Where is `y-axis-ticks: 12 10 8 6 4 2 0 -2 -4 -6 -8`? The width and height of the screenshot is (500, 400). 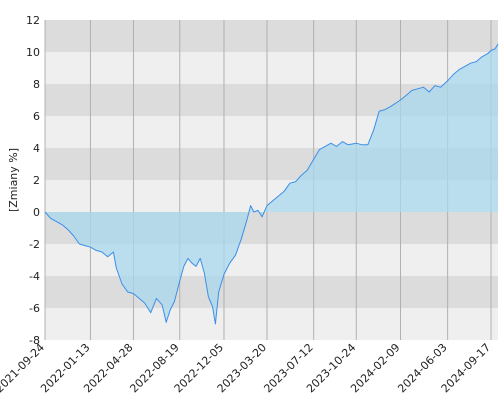
y-axis-ticks: 12 10 8 6 4 2 0 -2 -4 -6 -8 is located at coordinates (33, 180).